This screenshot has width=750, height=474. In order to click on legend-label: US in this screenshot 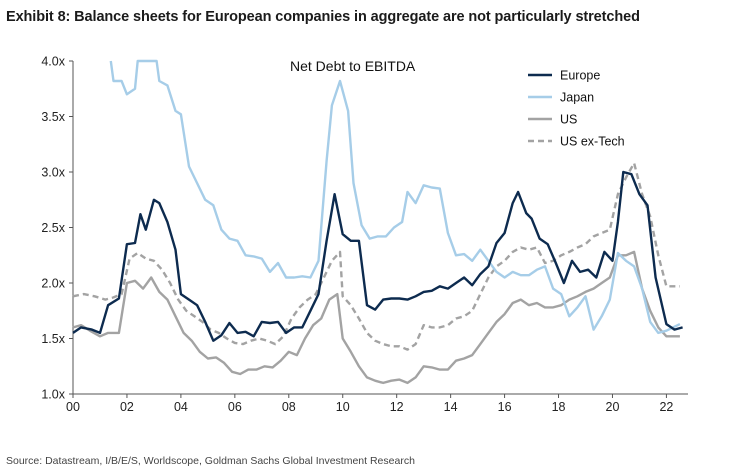, I will do `click(568, 120)`.